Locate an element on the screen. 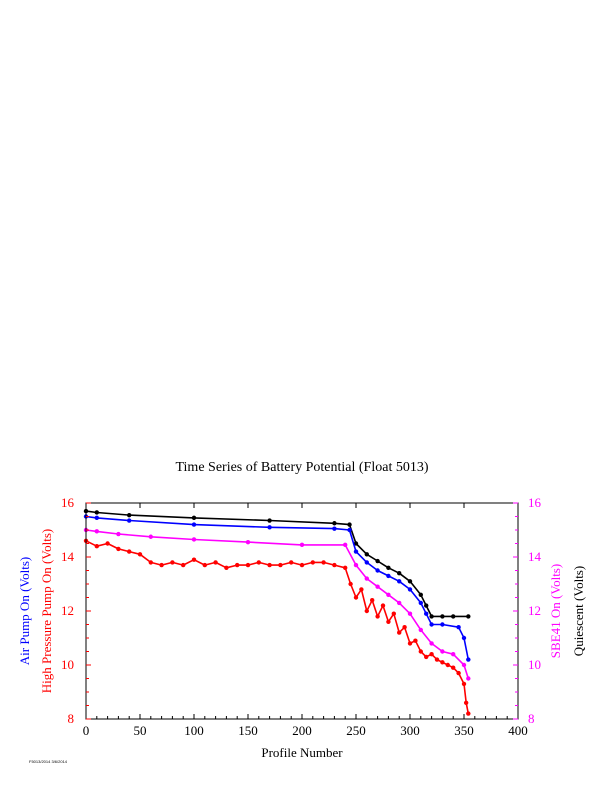  x-tick-label: 100 is located at coordinates (194, 730).